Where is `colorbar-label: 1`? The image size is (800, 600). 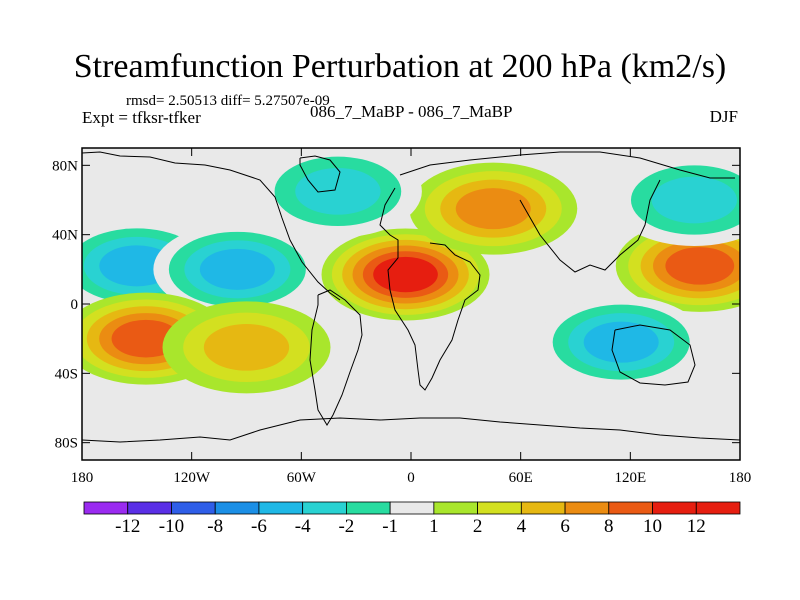 colorbar-label: 1 is located at coordinates (434, 526).